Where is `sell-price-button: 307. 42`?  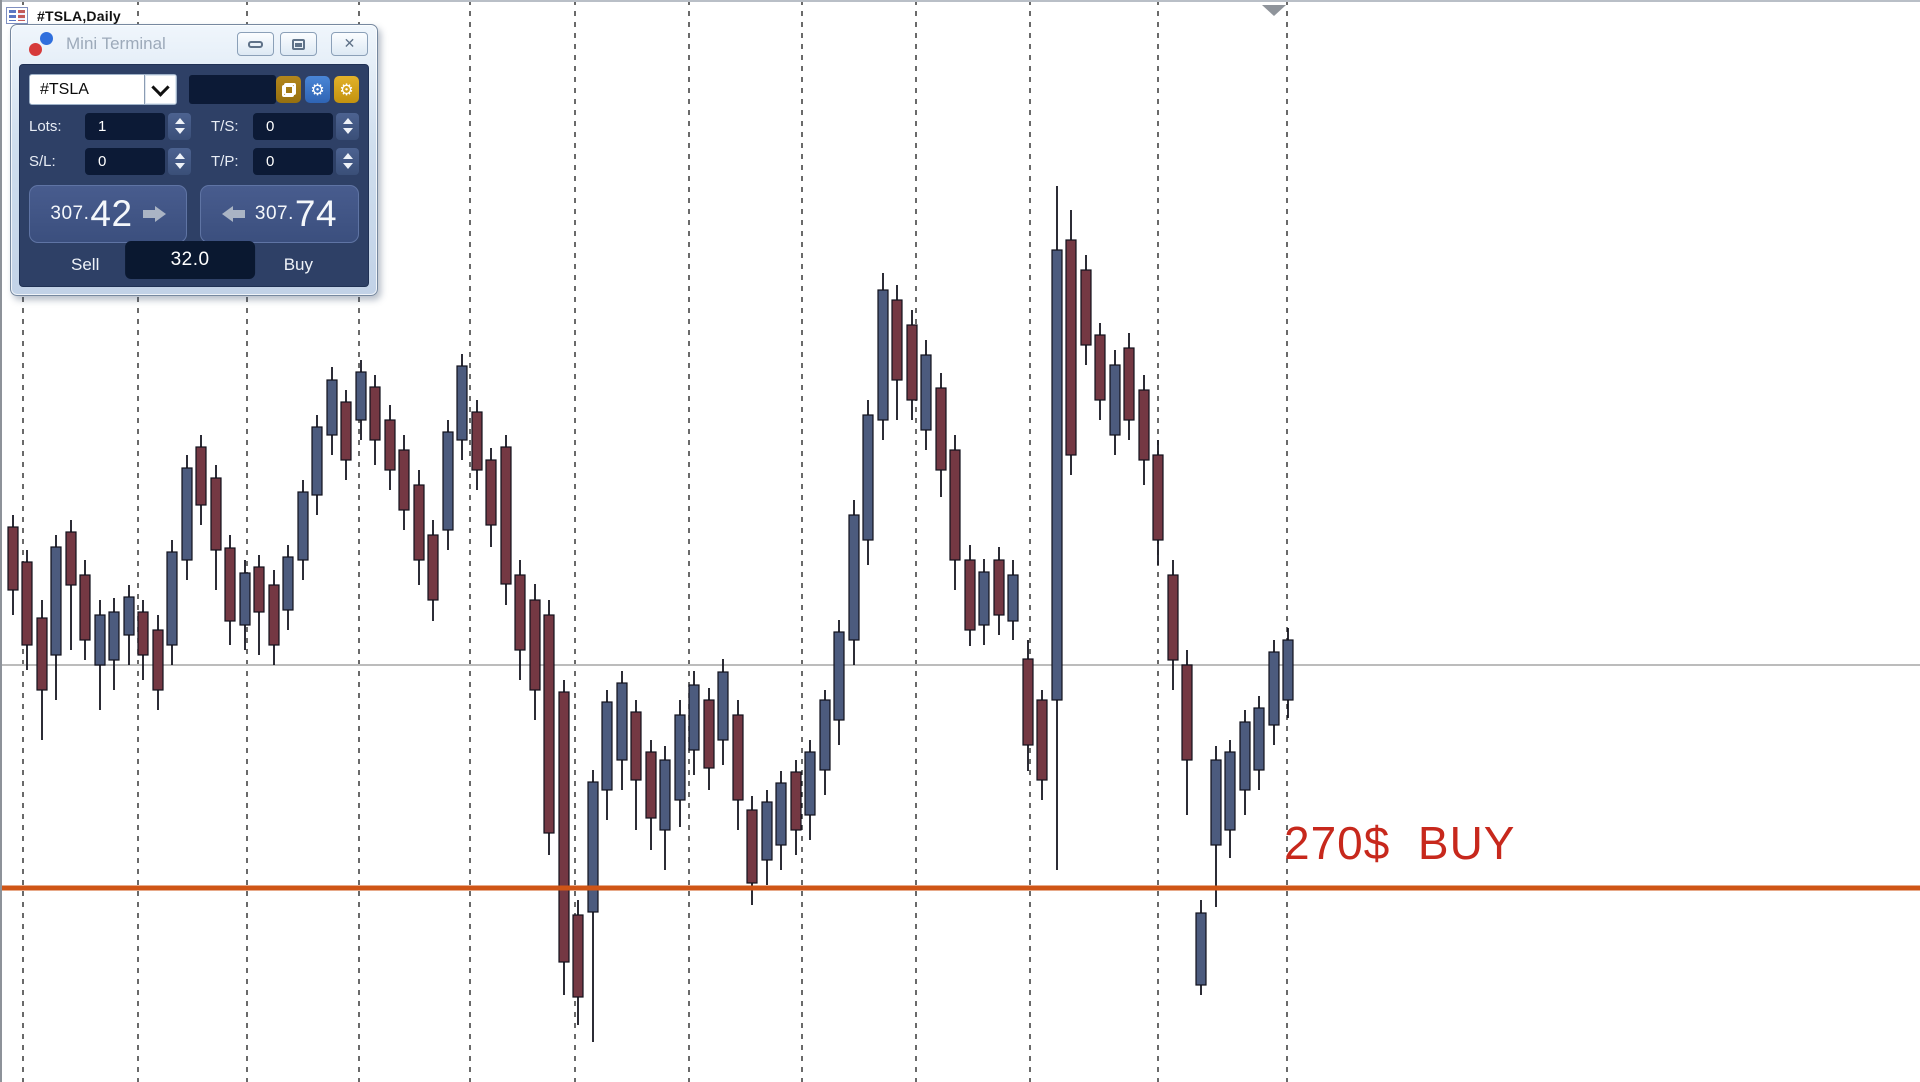
sell-price-button: 307. 42 is located at coordinates (108, 214).